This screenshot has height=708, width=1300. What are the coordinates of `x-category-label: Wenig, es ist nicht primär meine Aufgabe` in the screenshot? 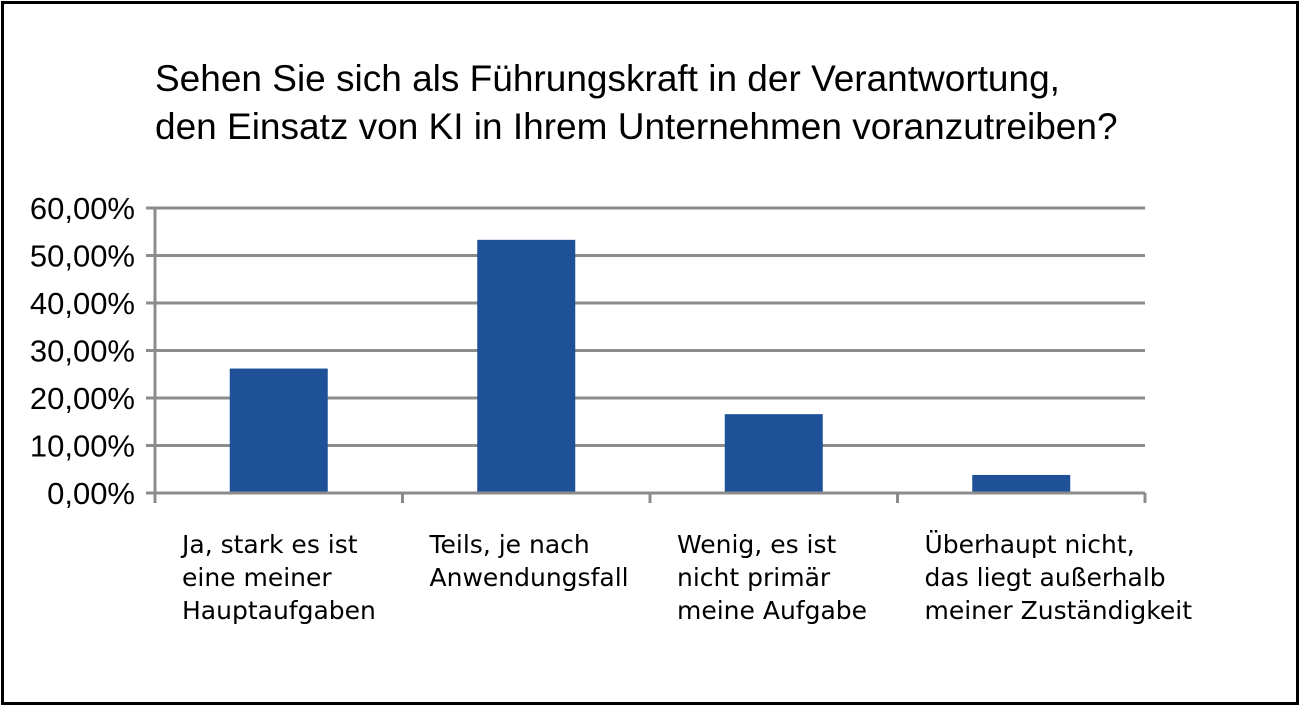 It's located at (772, 577).